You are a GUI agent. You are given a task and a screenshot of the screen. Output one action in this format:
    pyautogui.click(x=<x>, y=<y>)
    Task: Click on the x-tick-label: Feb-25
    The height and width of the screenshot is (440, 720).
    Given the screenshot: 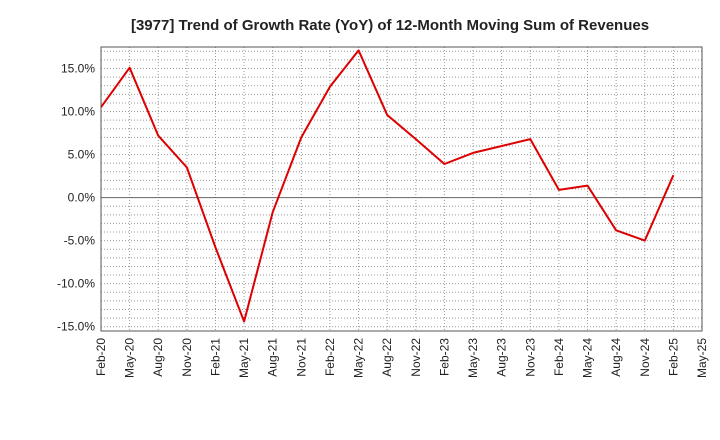 What is the action you would take?
    pyautogui.click(x=673, y=357)
    